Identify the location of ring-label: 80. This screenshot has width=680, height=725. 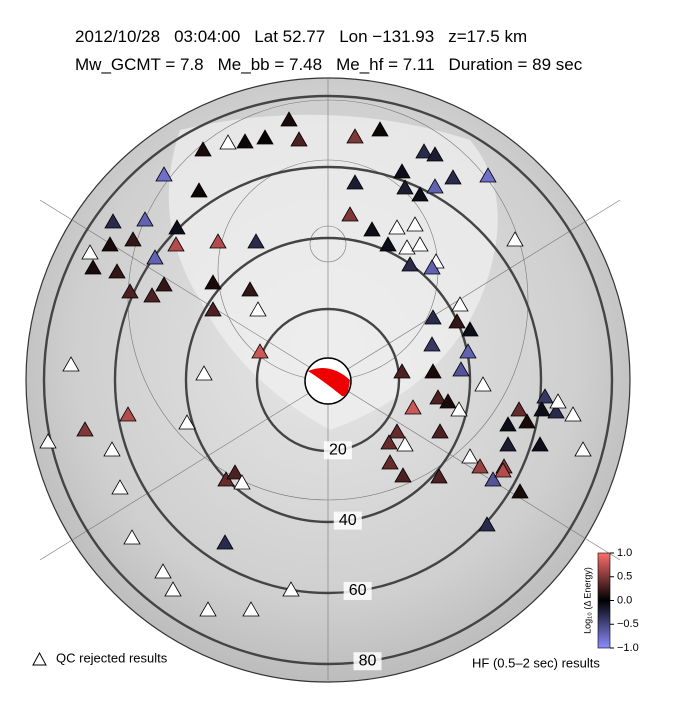
(368, 660).